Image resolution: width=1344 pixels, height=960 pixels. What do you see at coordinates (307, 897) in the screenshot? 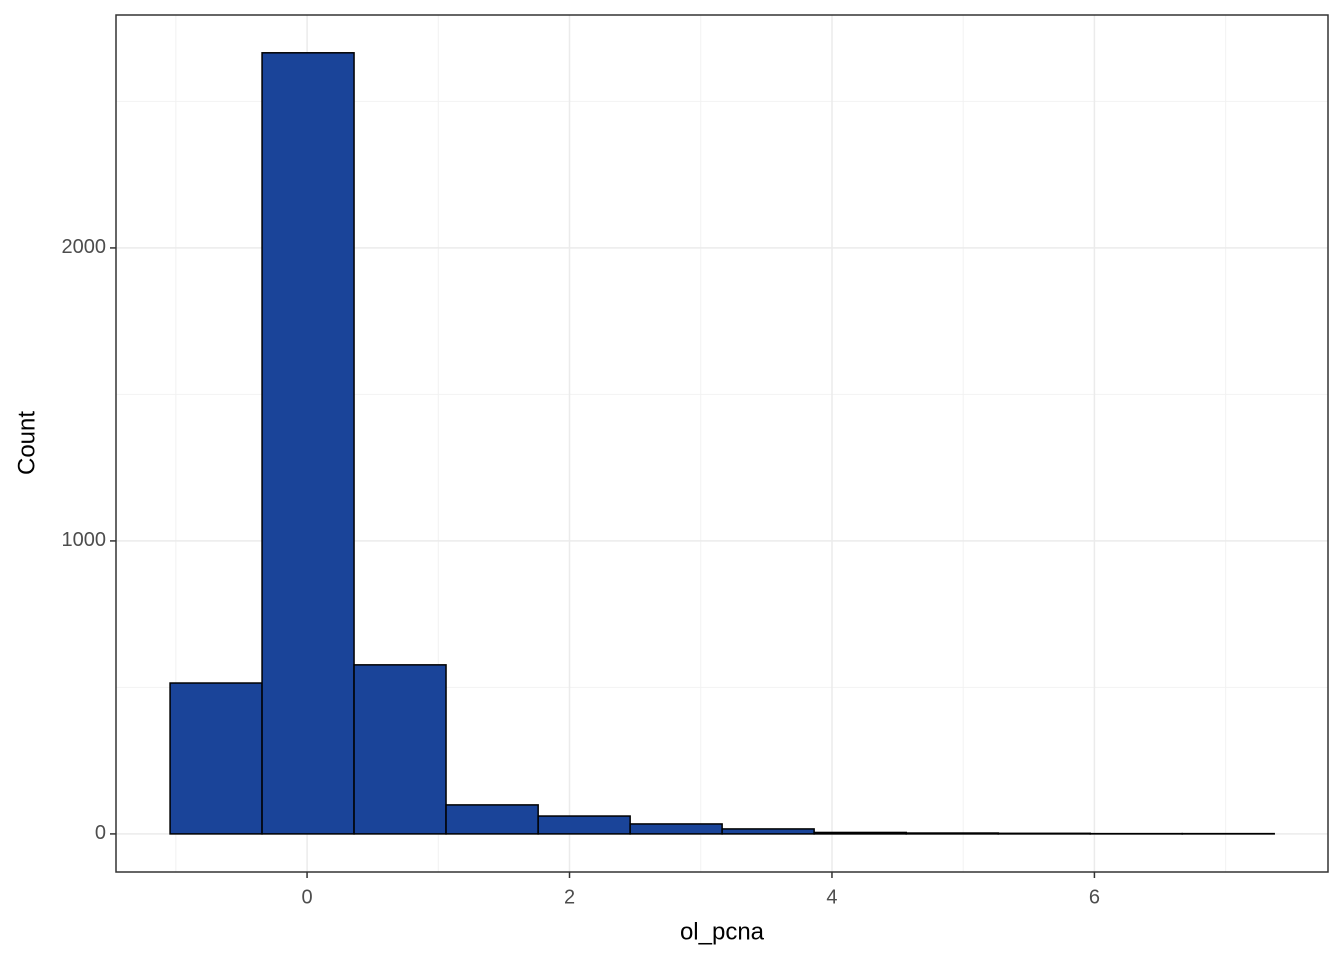
I see `x-tick-label: 0` at bounding box center [307, 897].